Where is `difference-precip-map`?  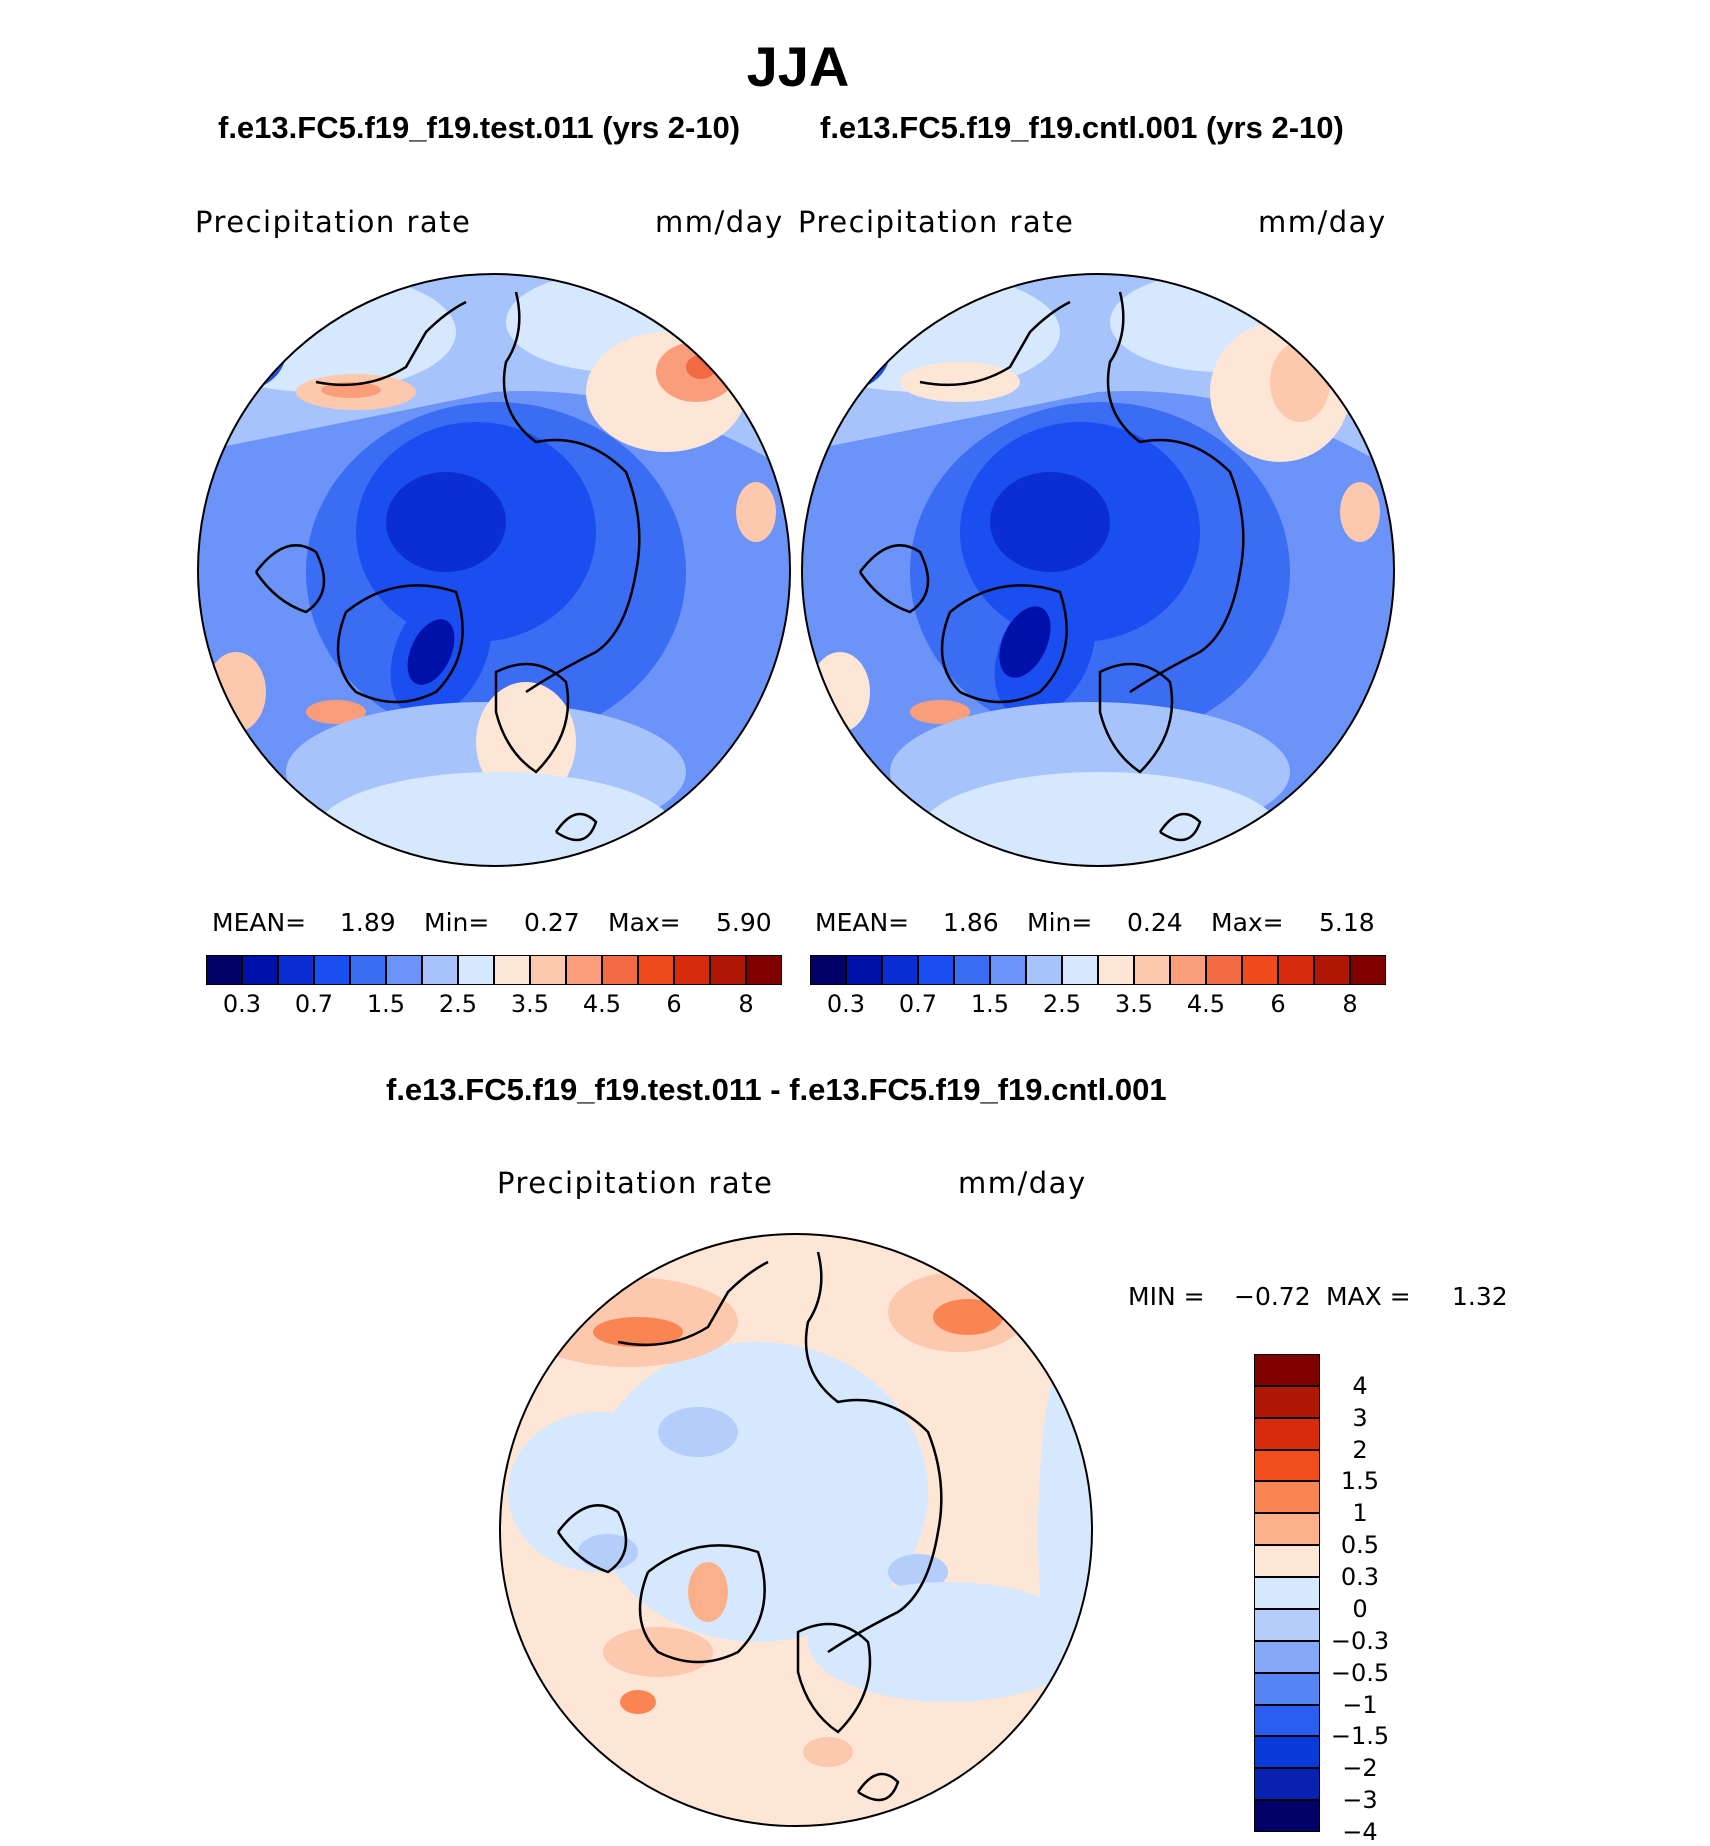 difference-precip-map is located at coordinates (796, 1530).